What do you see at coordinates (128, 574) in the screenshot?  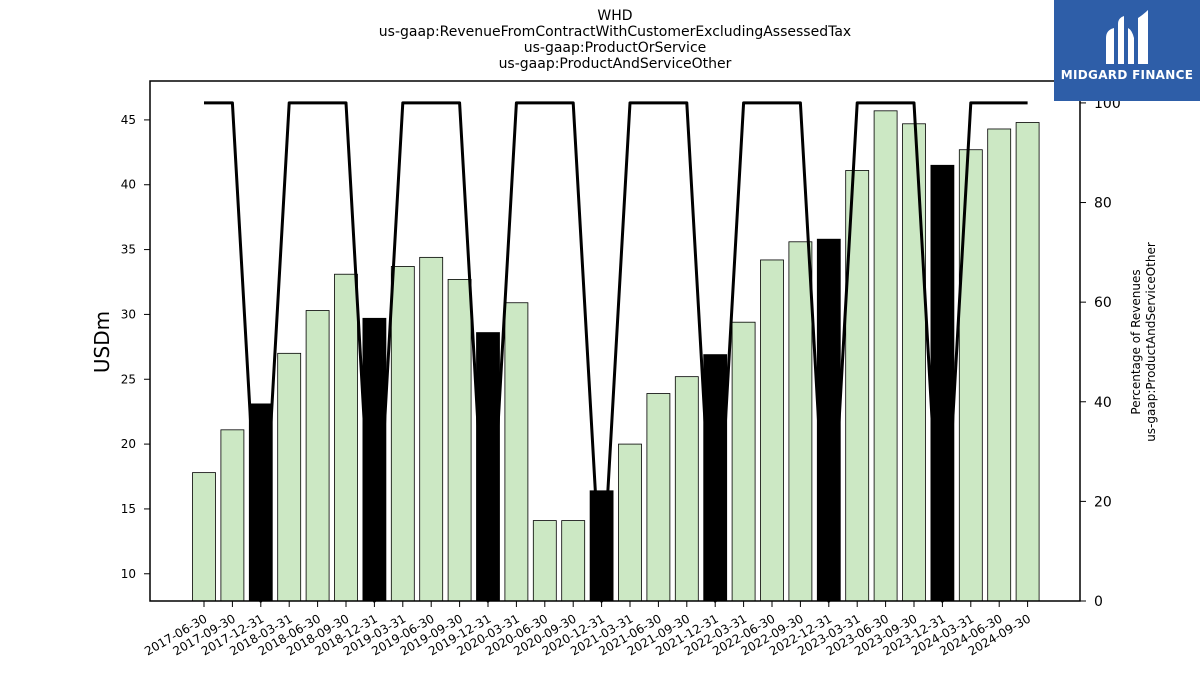 I see `y-tick-label-10: 10` at bounding box center [128, 574].